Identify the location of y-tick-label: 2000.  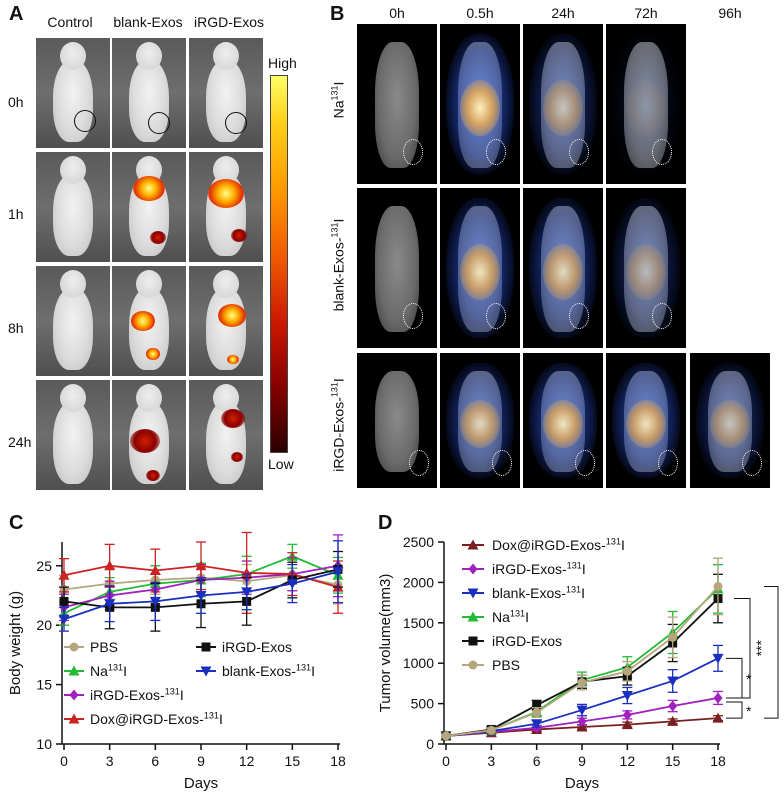
(418, 582).